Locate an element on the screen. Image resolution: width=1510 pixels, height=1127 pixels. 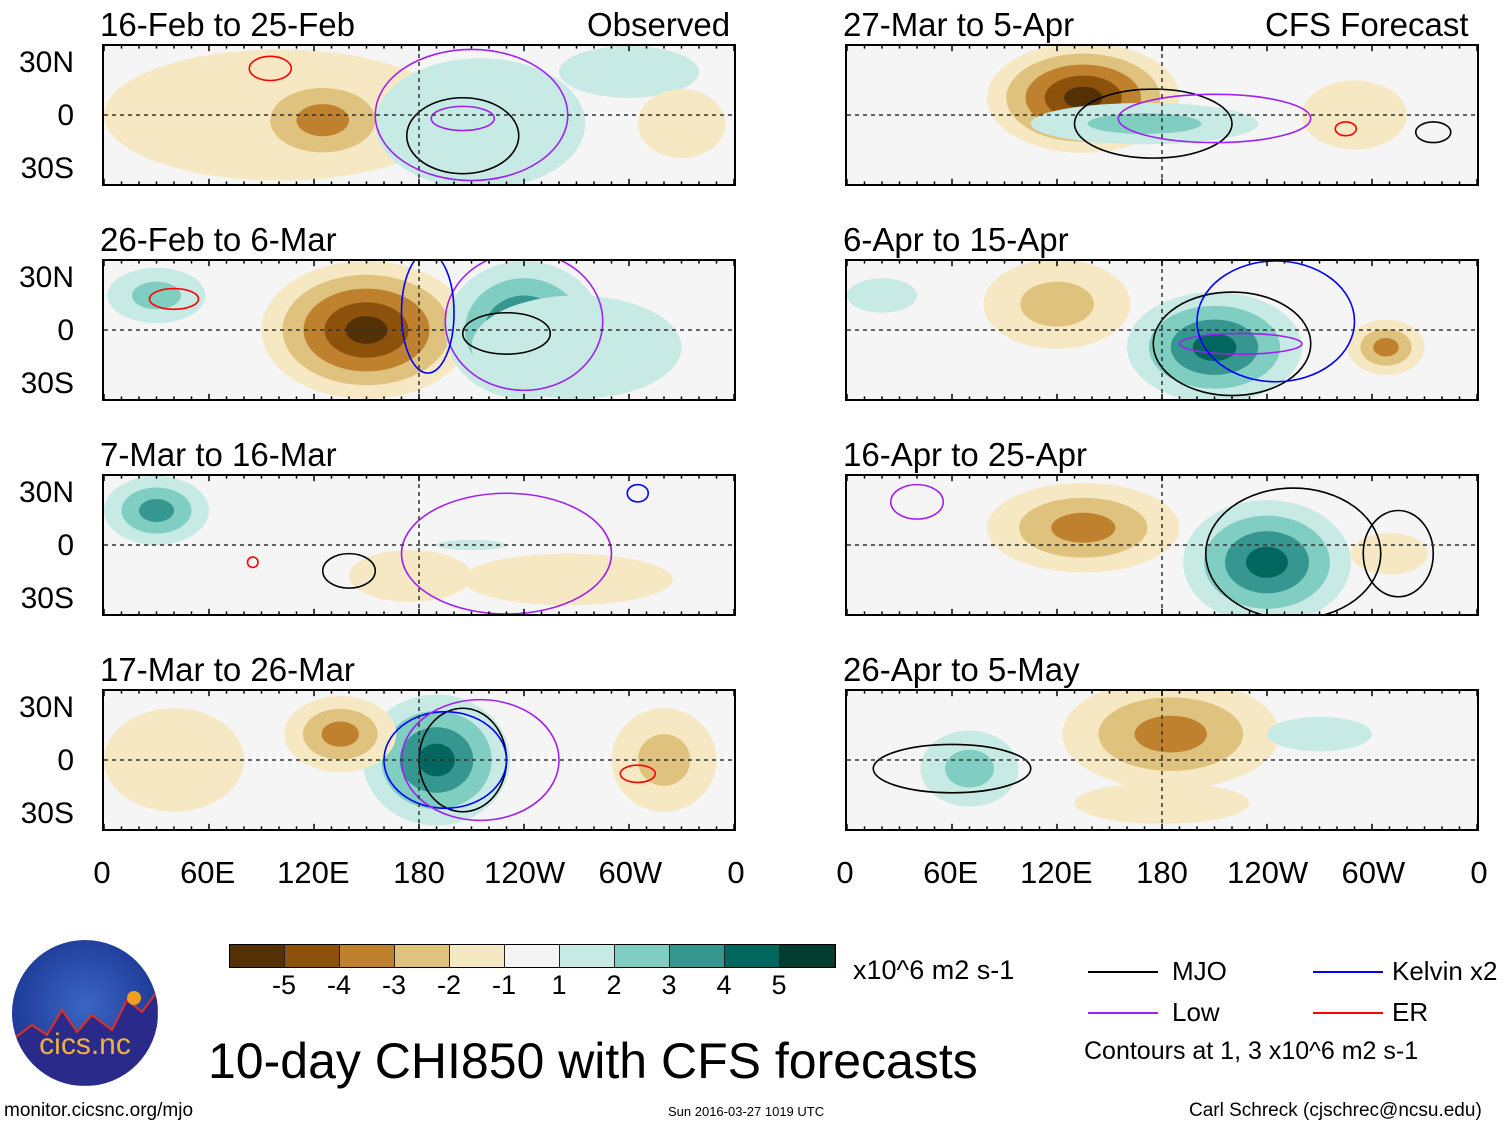
cics-logo: cics.nc is located at coordinates (85, 1013).